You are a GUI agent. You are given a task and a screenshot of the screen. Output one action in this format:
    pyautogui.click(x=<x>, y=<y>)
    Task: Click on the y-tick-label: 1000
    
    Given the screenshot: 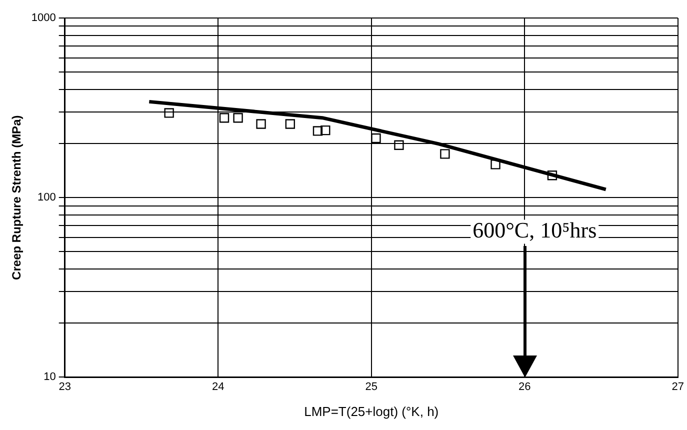 What is the action you would take?
    pyautogui.click(x=43, y=18)
    